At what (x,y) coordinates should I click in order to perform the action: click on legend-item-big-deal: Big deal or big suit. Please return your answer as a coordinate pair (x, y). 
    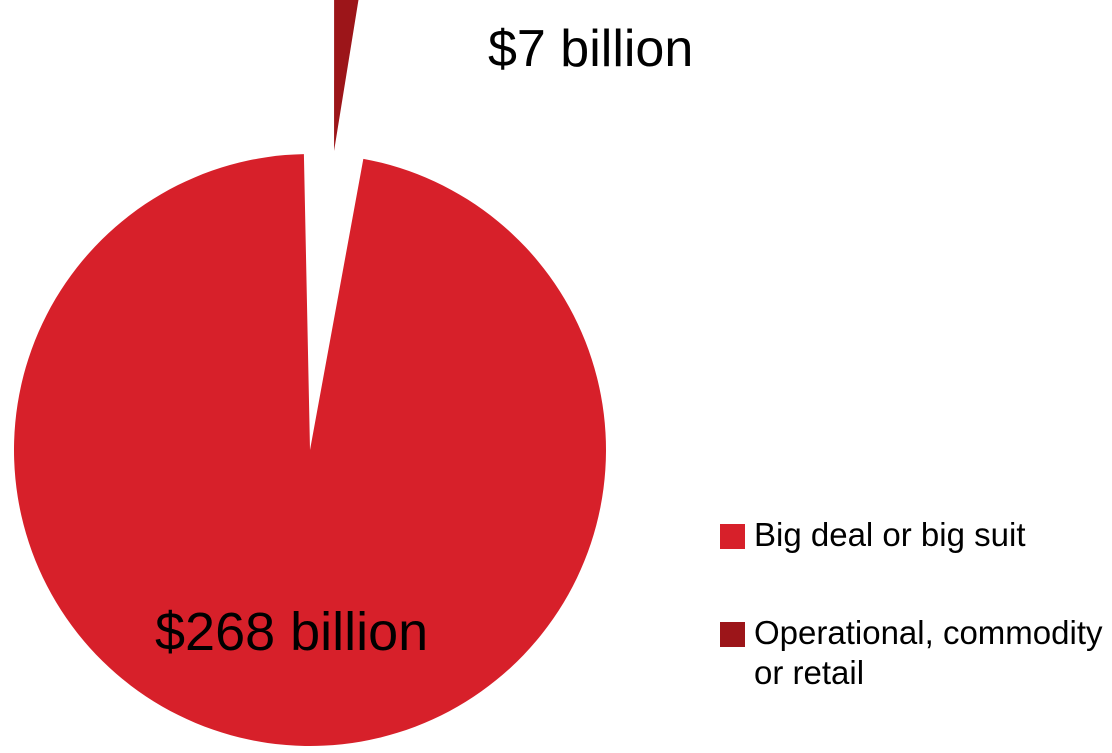
    Looking at the image, I should click on (915, 535).